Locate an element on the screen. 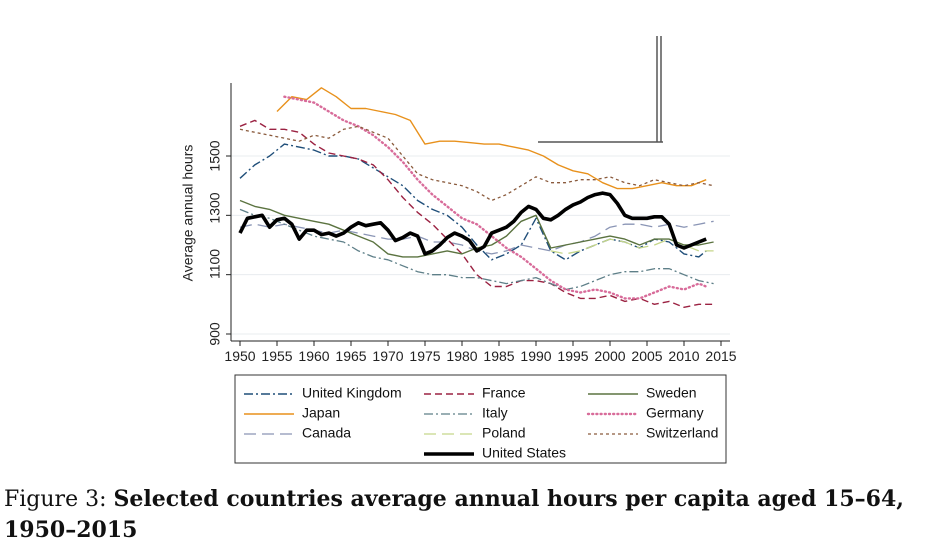  legend-label: United States is located at coordinates (524, 453).